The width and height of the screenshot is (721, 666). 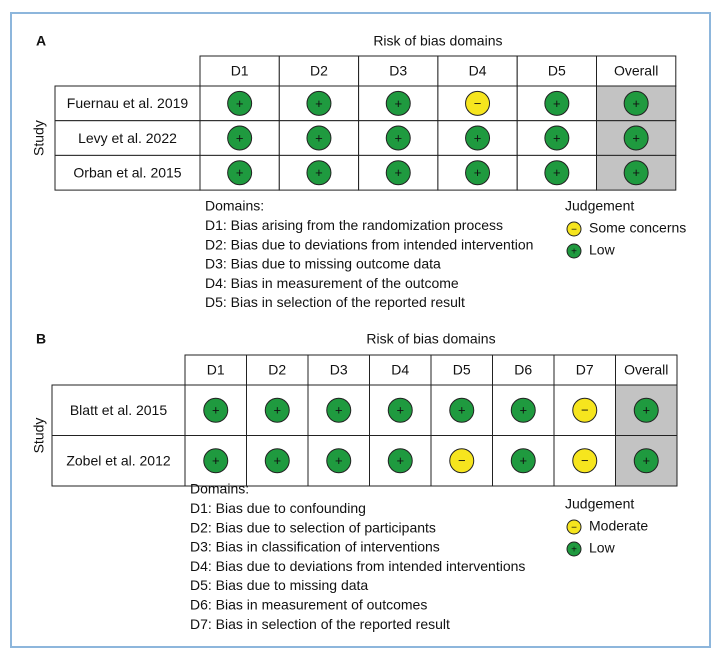 I want to click on study-name: Blatt et al. 2015, so click(x=119, y=410).